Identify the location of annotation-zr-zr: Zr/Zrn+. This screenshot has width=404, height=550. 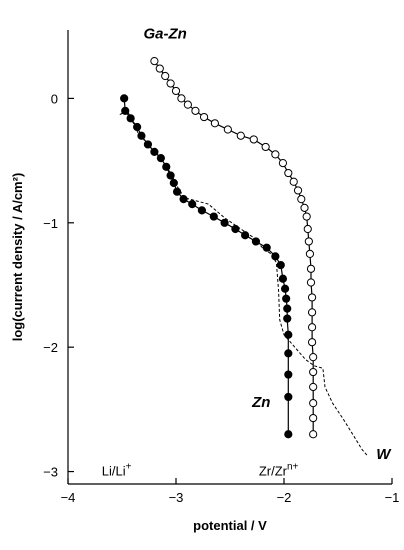
(279, 469).